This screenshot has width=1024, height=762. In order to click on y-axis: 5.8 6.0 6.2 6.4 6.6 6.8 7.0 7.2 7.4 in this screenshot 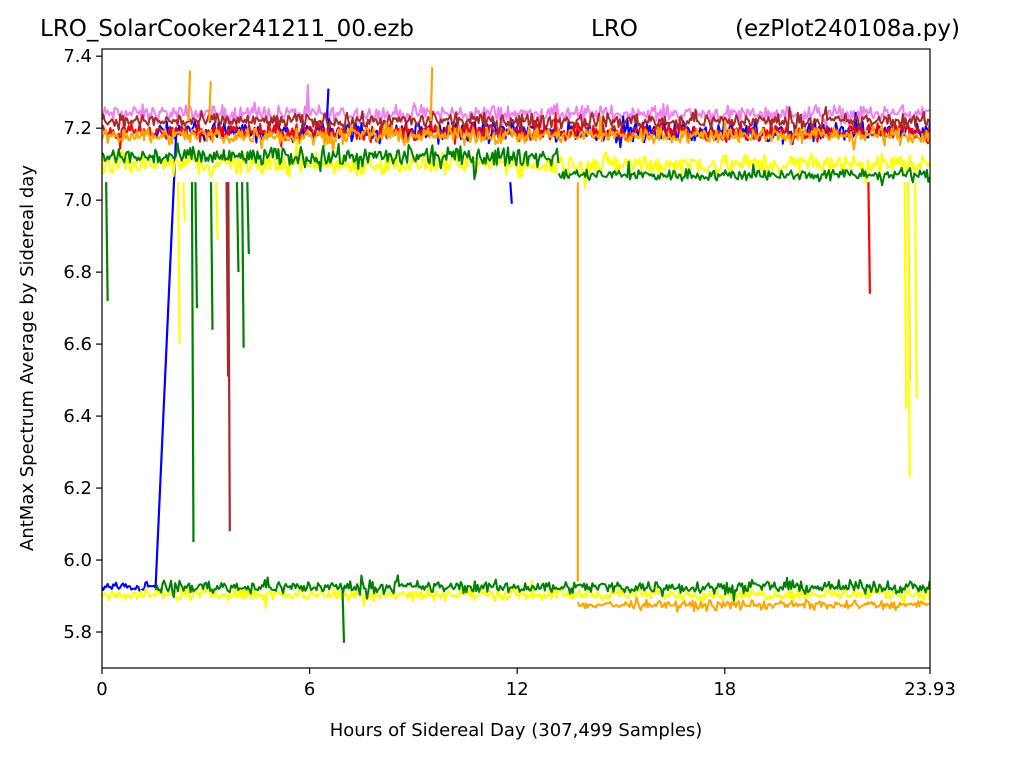, I will do `click(82, 344)`.